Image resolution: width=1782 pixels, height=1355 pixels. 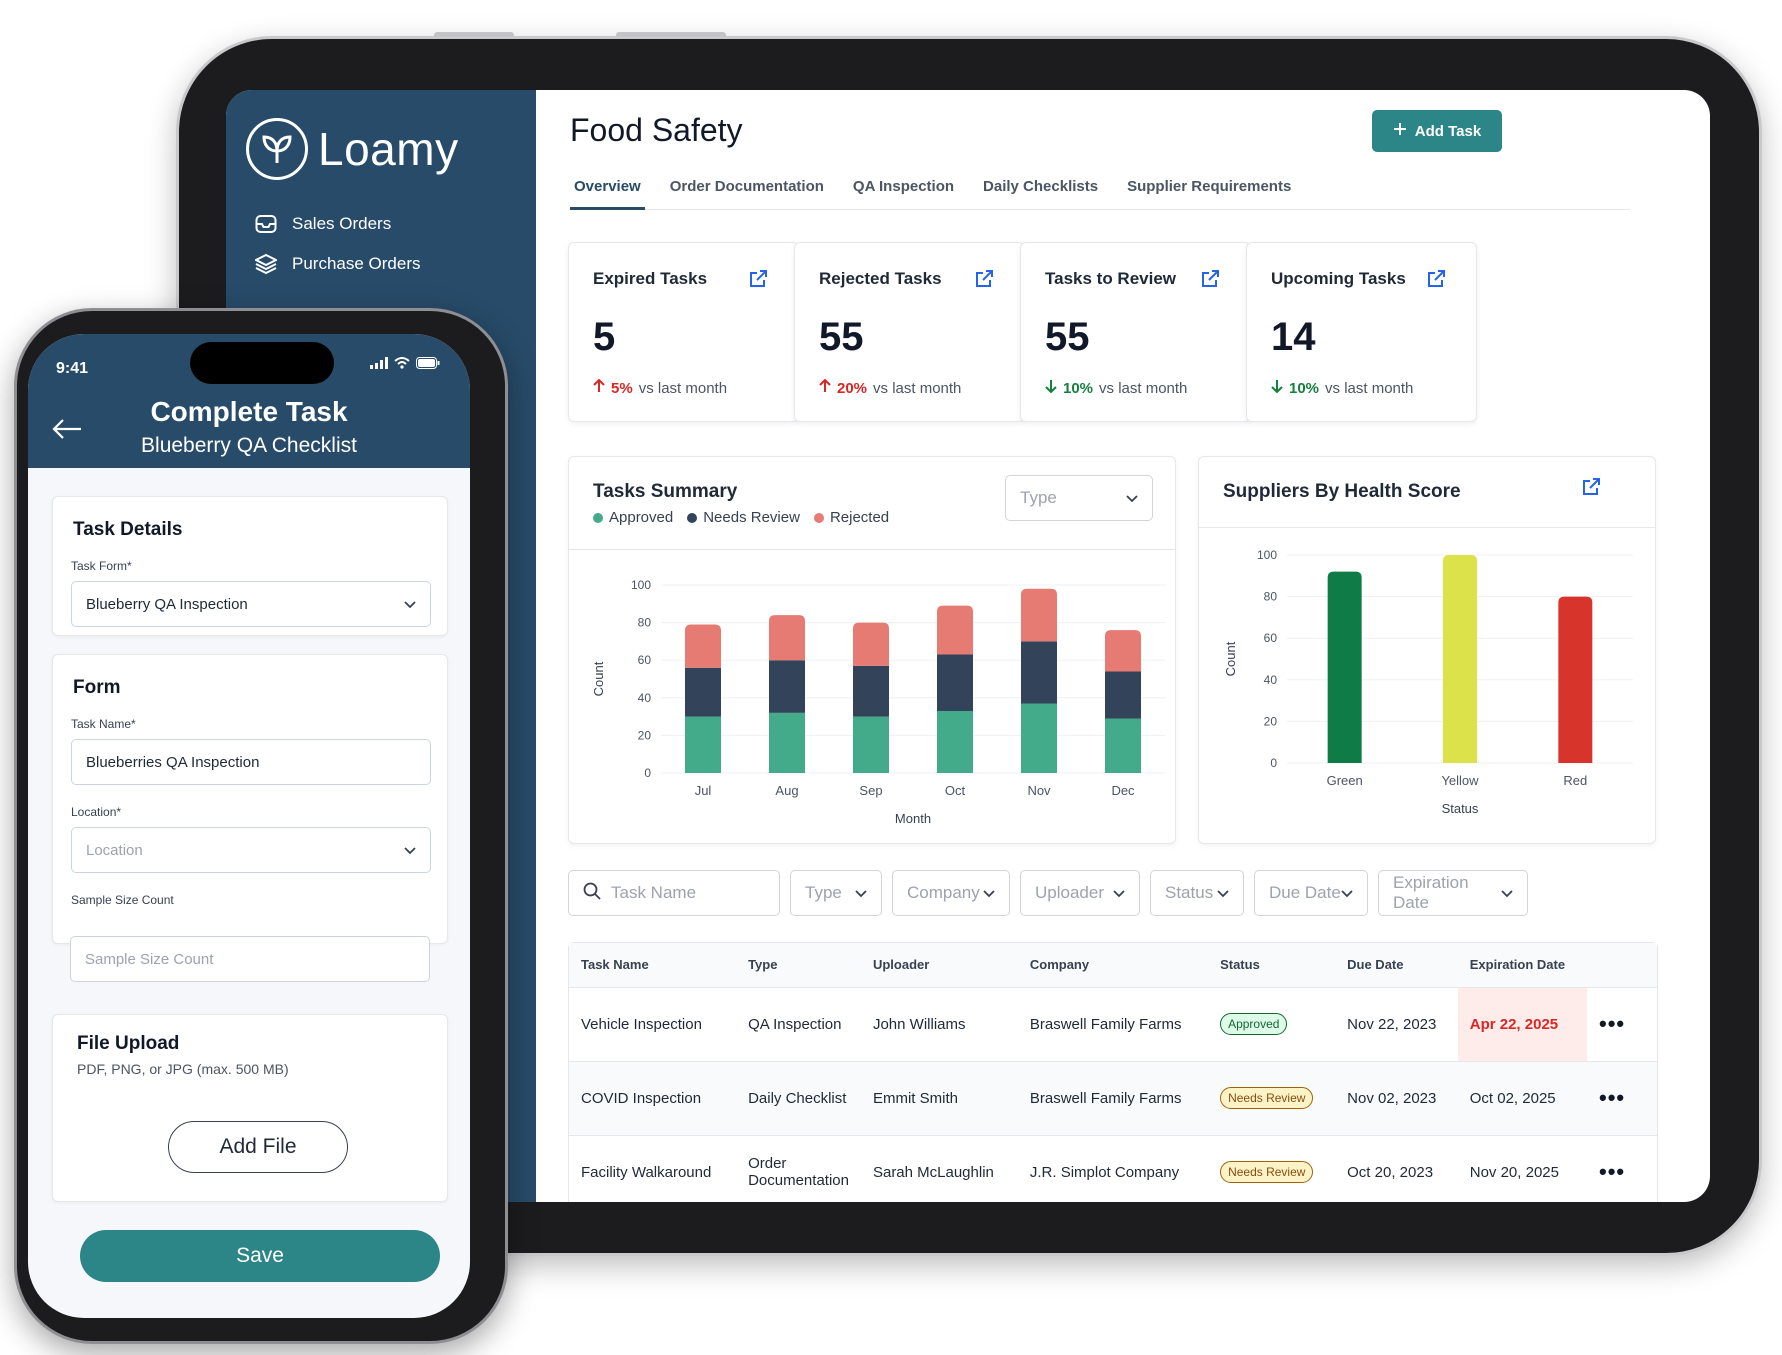 I want to click on search-input: Task Name, so click(x=674, y=893).